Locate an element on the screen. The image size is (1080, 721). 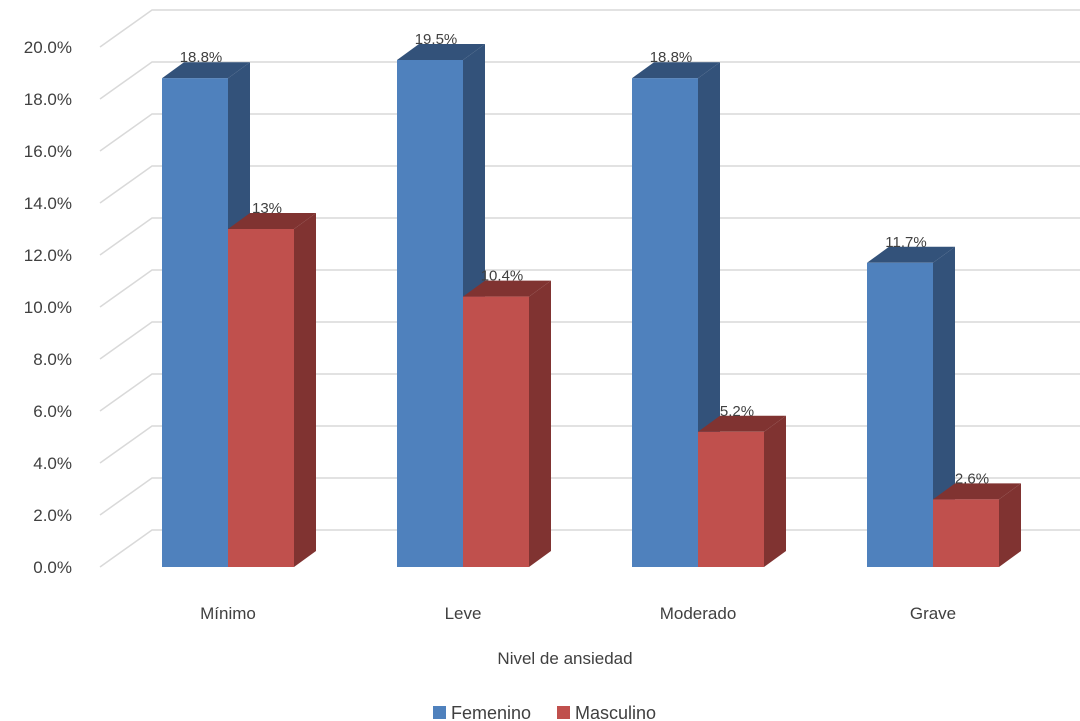
x-tick-label: Grave is located at coordinates (933, 613).